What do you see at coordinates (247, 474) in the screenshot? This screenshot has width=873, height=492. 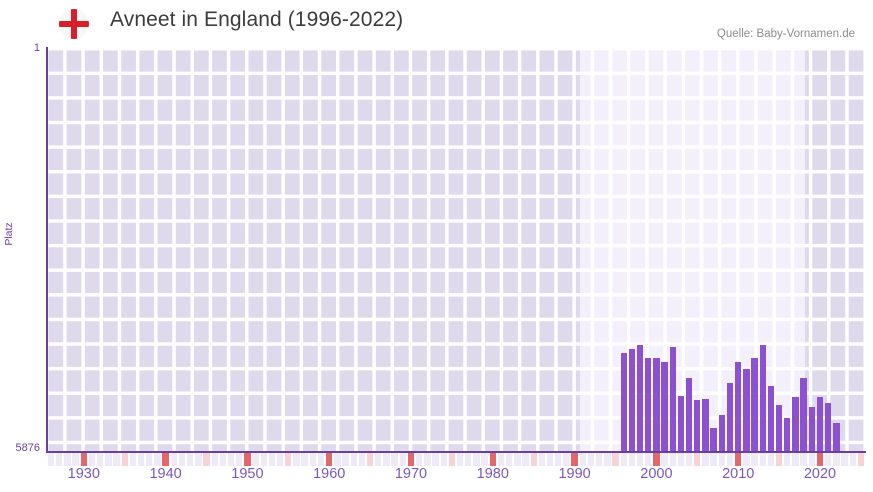 I see `x-axis-tick-label: 1950` at bounding box center [247, 474].